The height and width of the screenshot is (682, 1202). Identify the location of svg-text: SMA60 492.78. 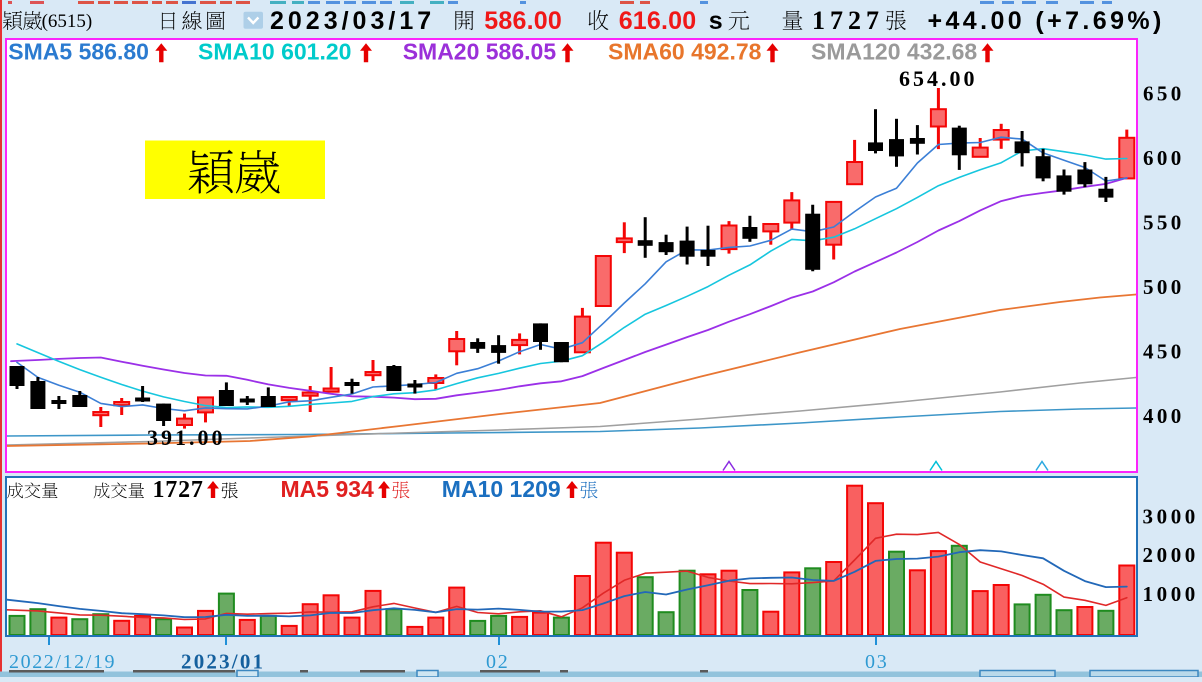
(685, 52).